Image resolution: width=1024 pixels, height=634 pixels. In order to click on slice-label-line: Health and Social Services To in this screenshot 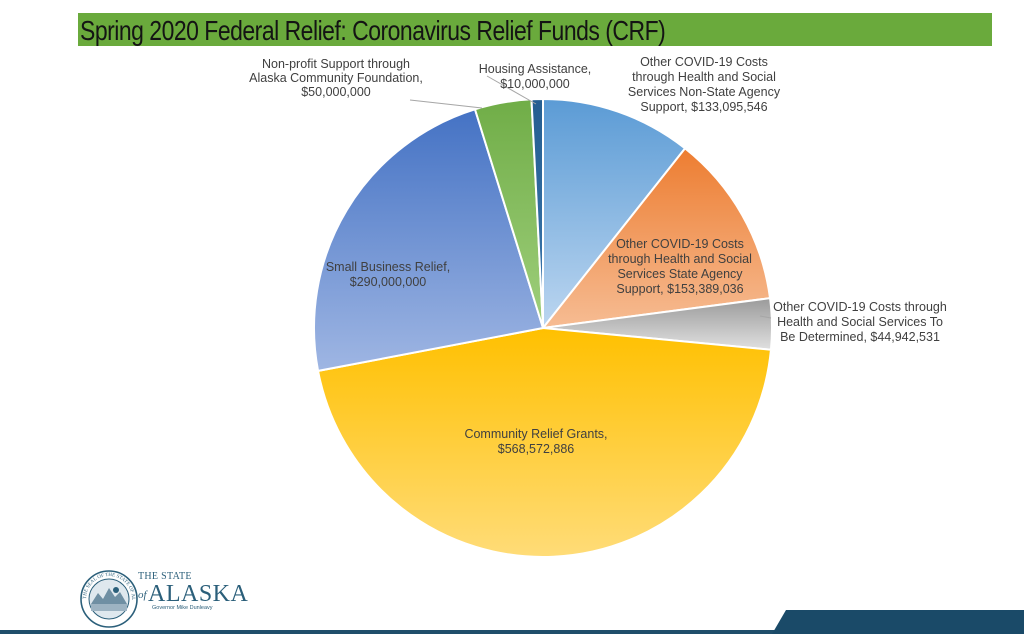, I will do `click(860, 322)`.